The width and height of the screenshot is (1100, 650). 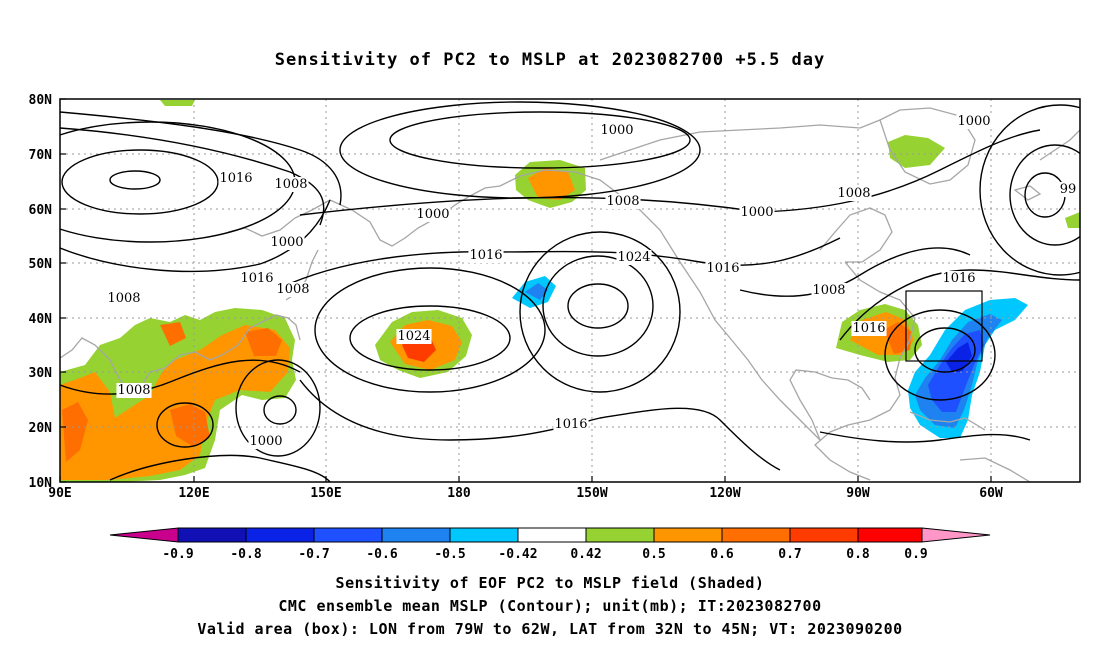 I want to click on contour-atl-south, so click(x=925, y=437).